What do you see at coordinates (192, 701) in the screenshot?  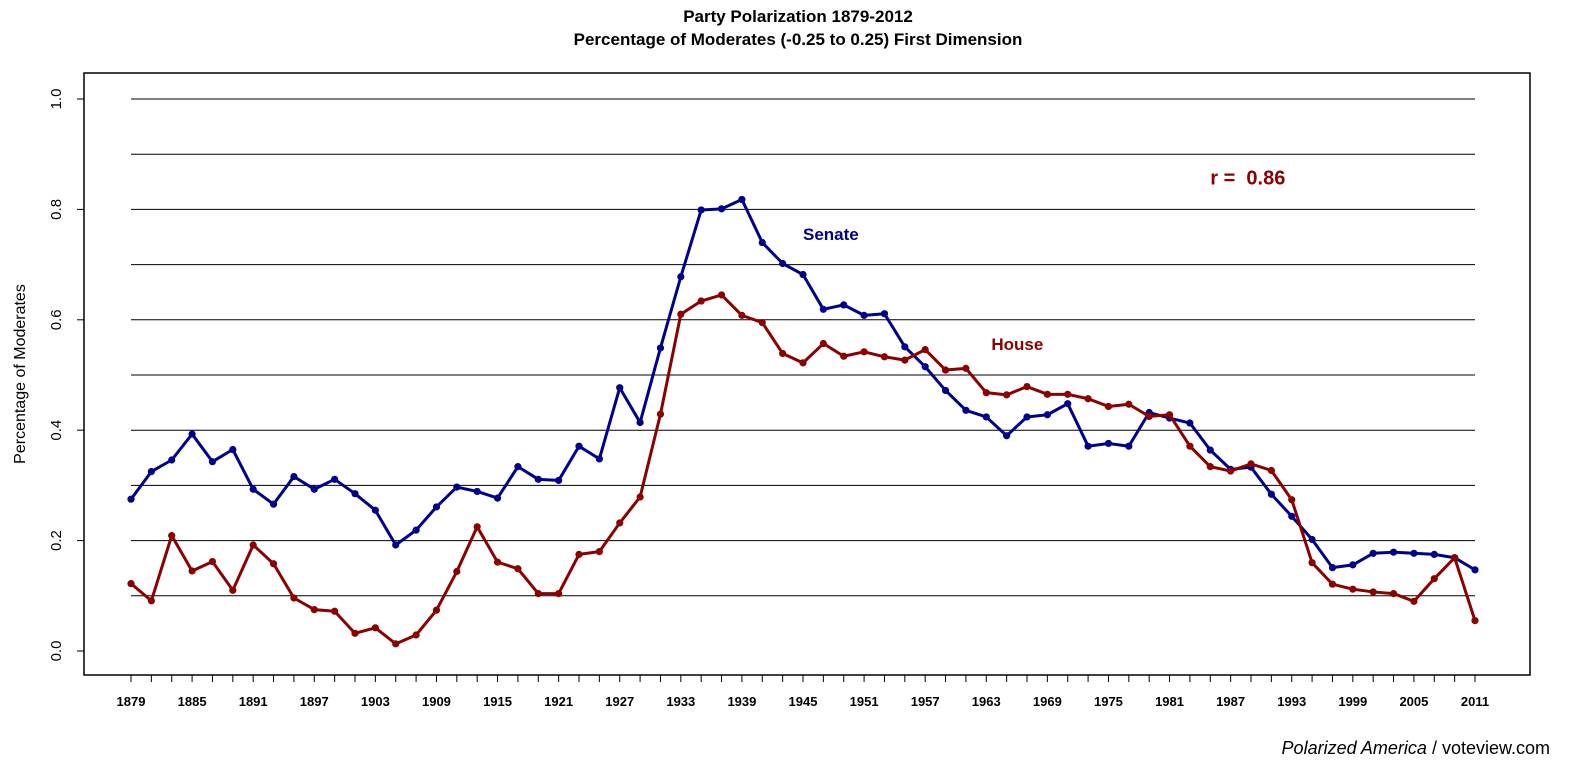 I see `x-tick-label: 1885` at bounding box center [192, 701].